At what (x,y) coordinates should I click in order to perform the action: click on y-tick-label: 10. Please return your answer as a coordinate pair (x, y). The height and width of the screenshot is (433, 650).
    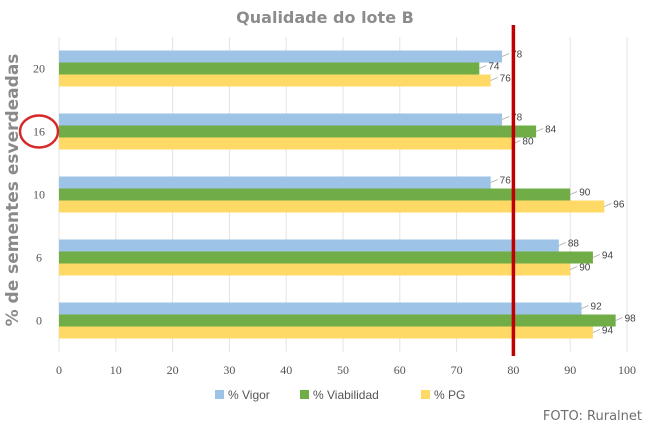
    Looking at the image, I should click on (39, 195).